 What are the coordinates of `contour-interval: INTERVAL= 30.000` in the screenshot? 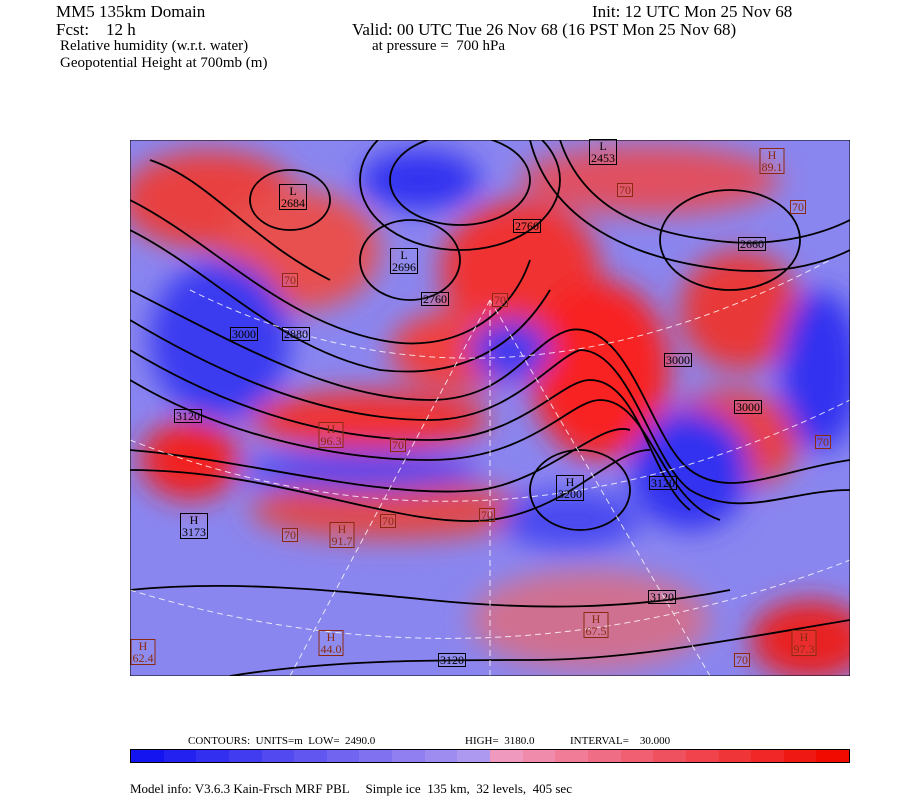 It's located at (620, 741).